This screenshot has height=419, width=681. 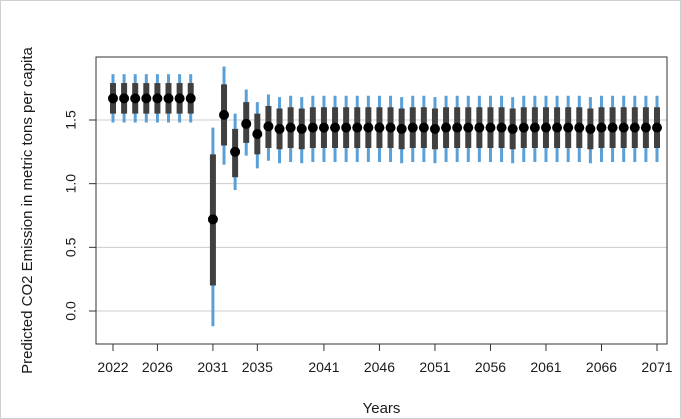 What do you see at coordinates (379, 367) in the screenshot?
I see `x-tick-label: 2046` at bounding box center [379, 367].